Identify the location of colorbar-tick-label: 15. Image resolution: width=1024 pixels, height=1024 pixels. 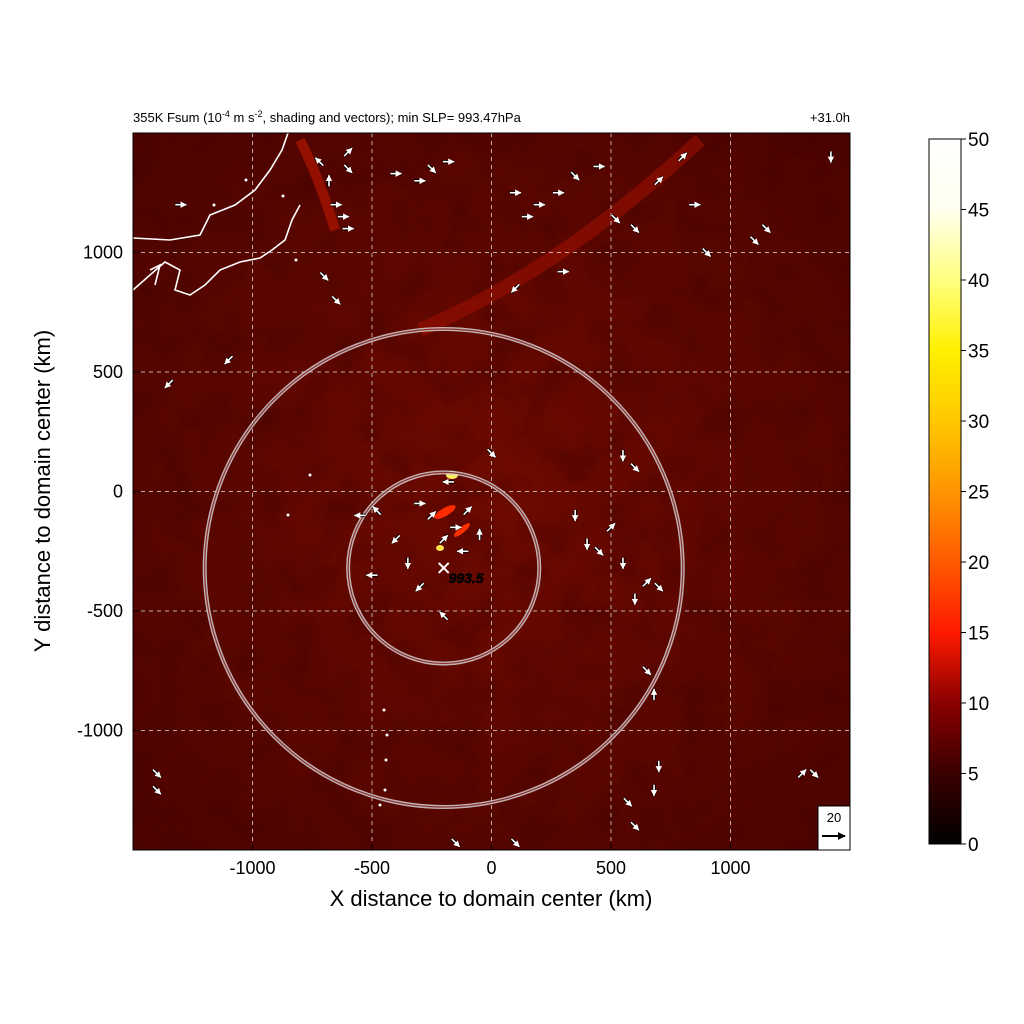
(978, 634).